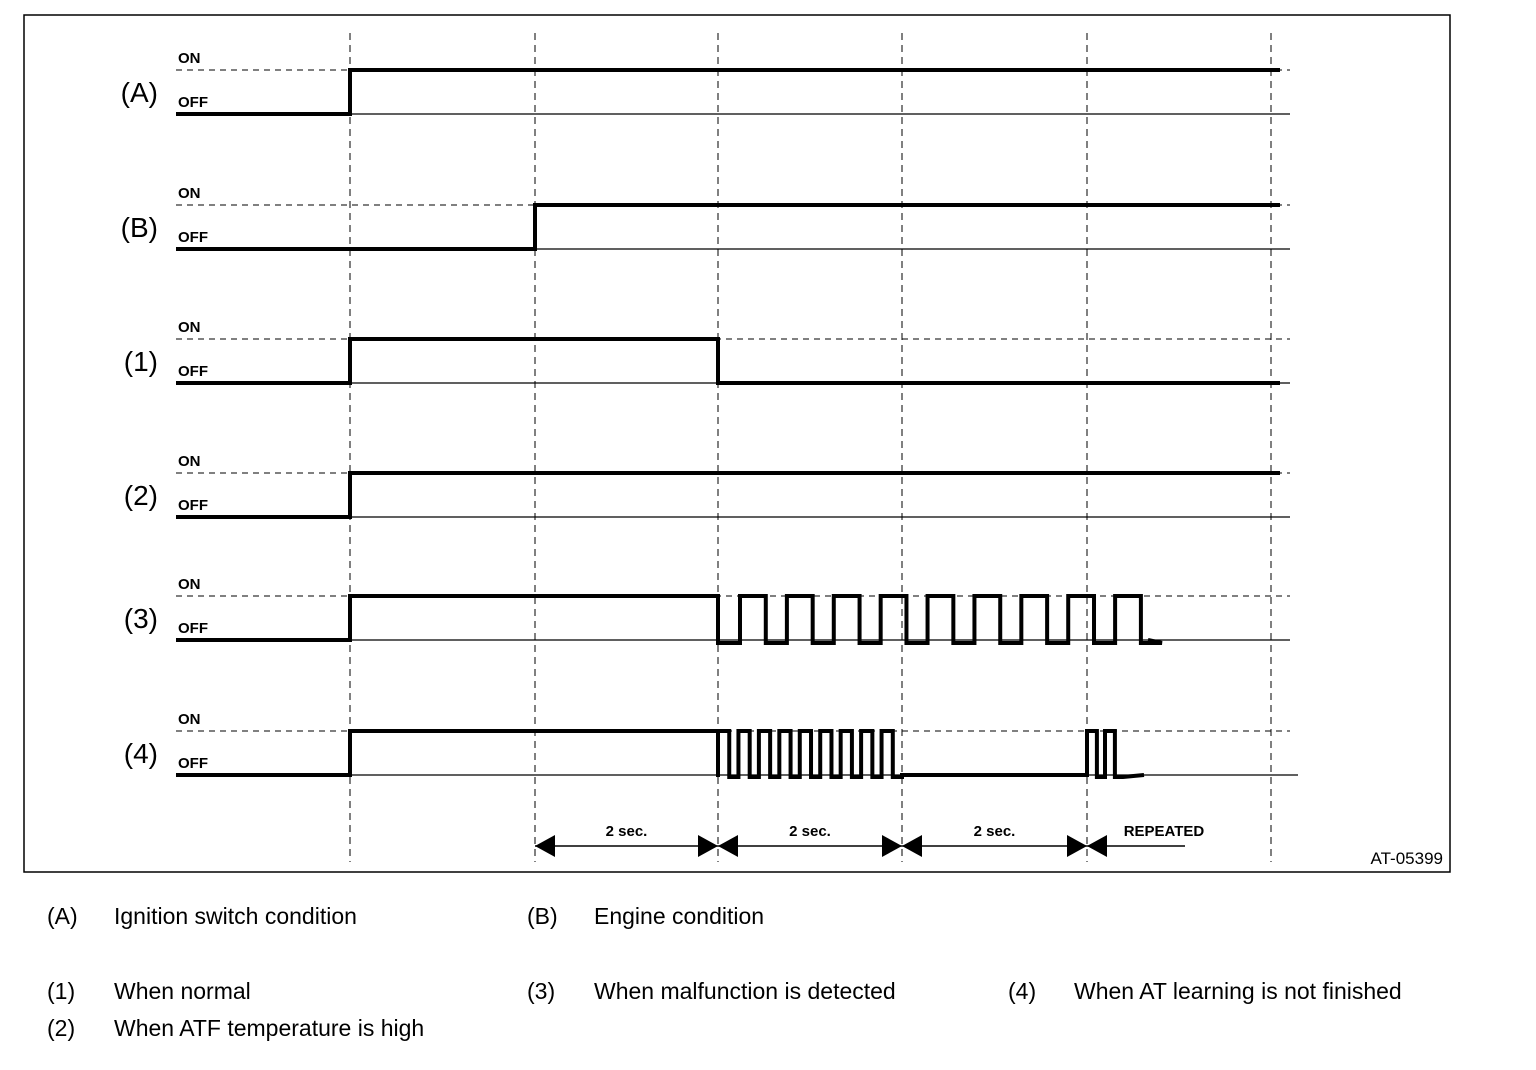  Describe the element at coordinates (141, 618) in the screenshot. I see `row-label-3: (3)` at that location.